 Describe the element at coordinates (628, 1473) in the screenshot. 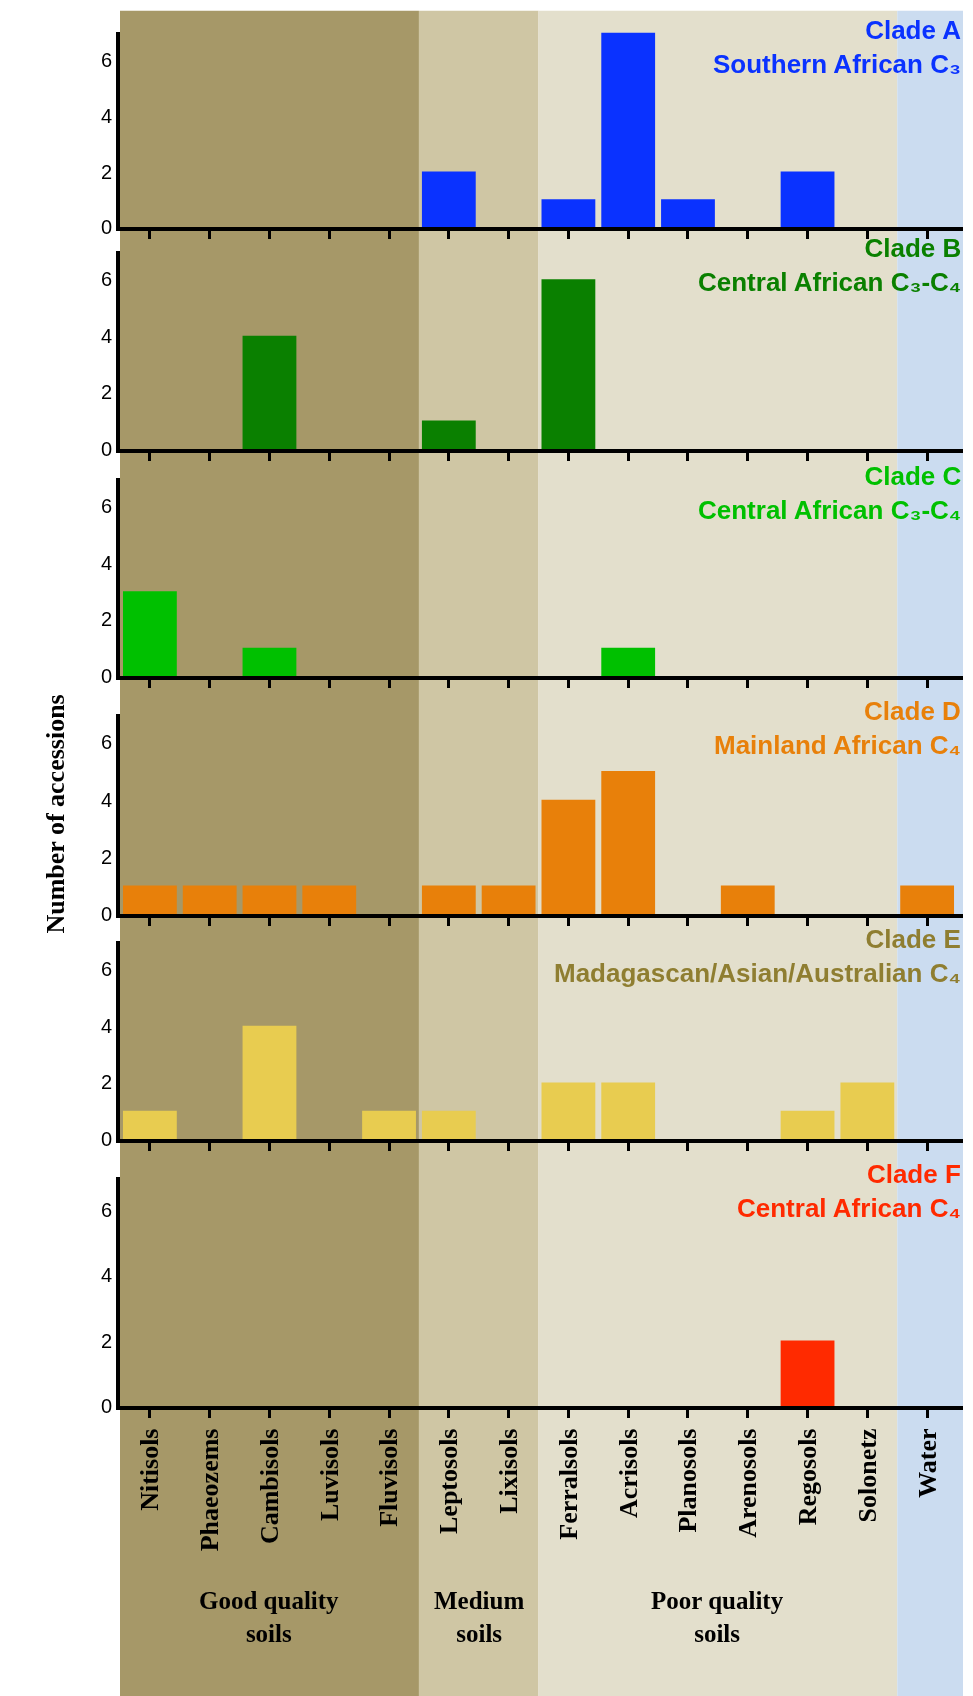

I see `x-tick-label: Acrisols` at that location.